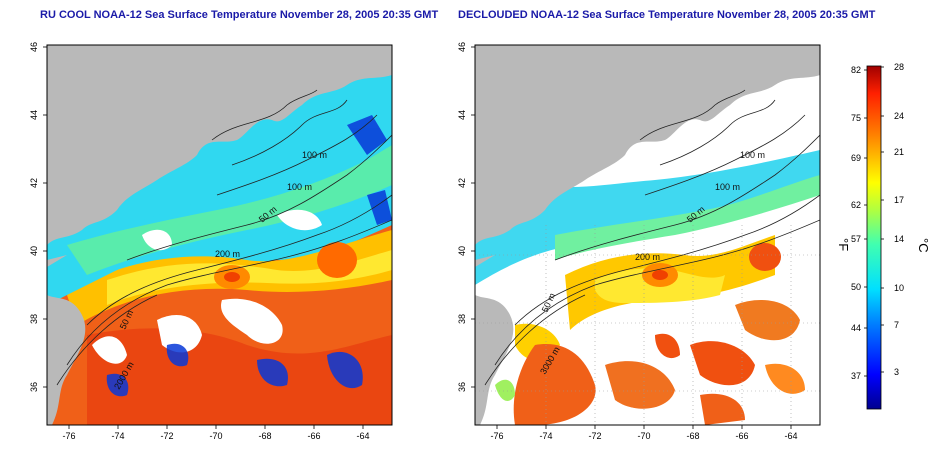 The height and width of the screenshot is (475, 950). What do you see at coordinates (874, 237) in the screenshot?
I see `colorbar-gradient` at bounding box center [874, 237].